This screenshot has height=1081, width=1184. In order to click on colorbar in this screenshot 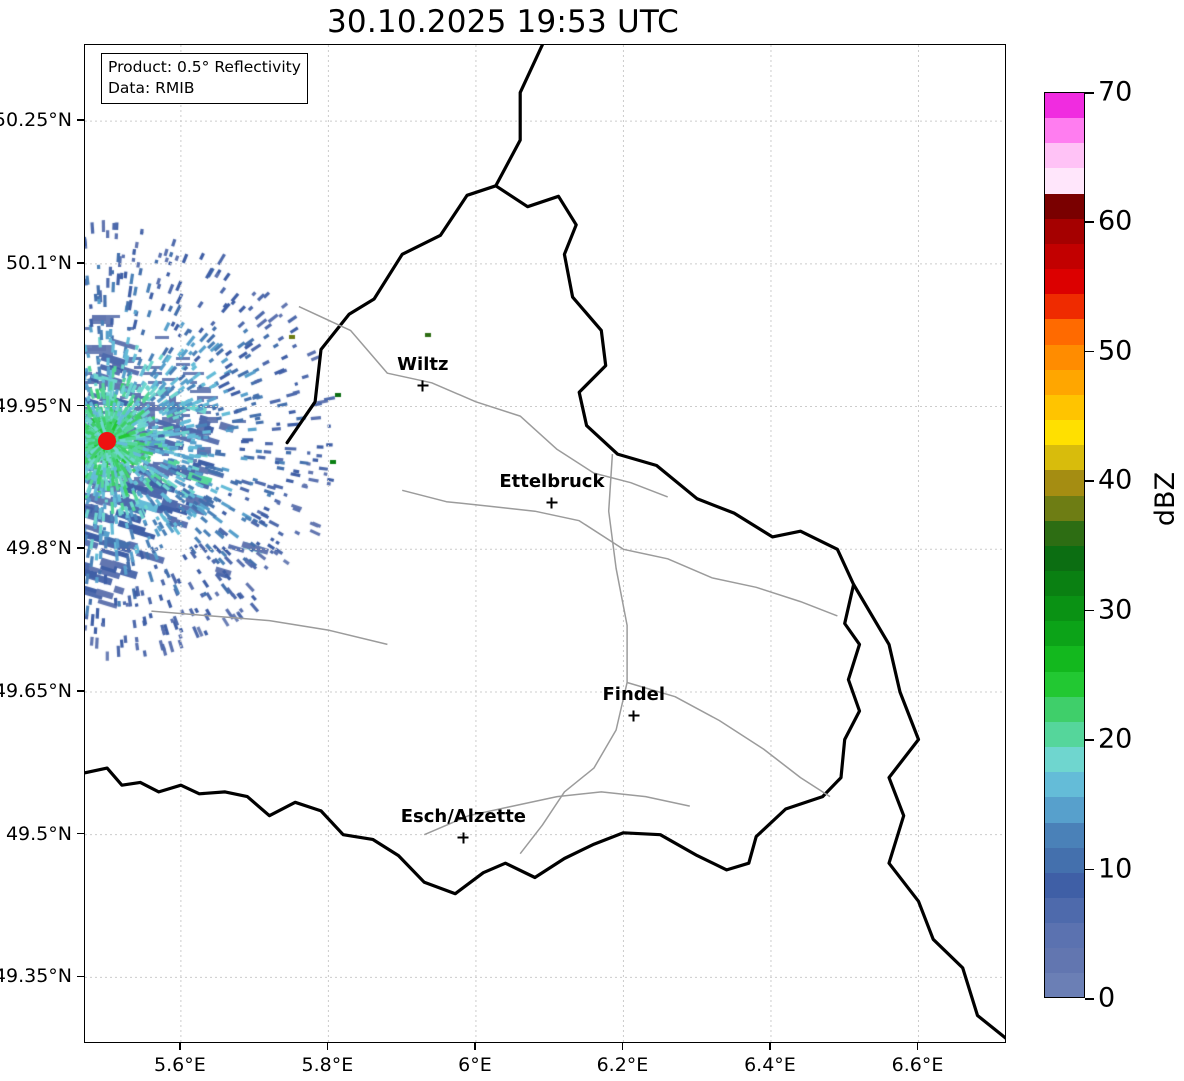, I will do `click(1064, 545)`.